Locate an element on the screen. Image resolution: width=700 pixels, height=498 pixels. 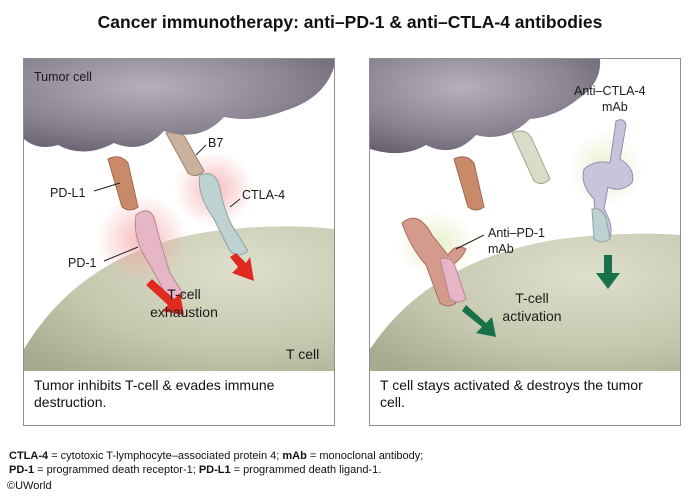
ctla4-protein-right is located at coordinates (601, 225).